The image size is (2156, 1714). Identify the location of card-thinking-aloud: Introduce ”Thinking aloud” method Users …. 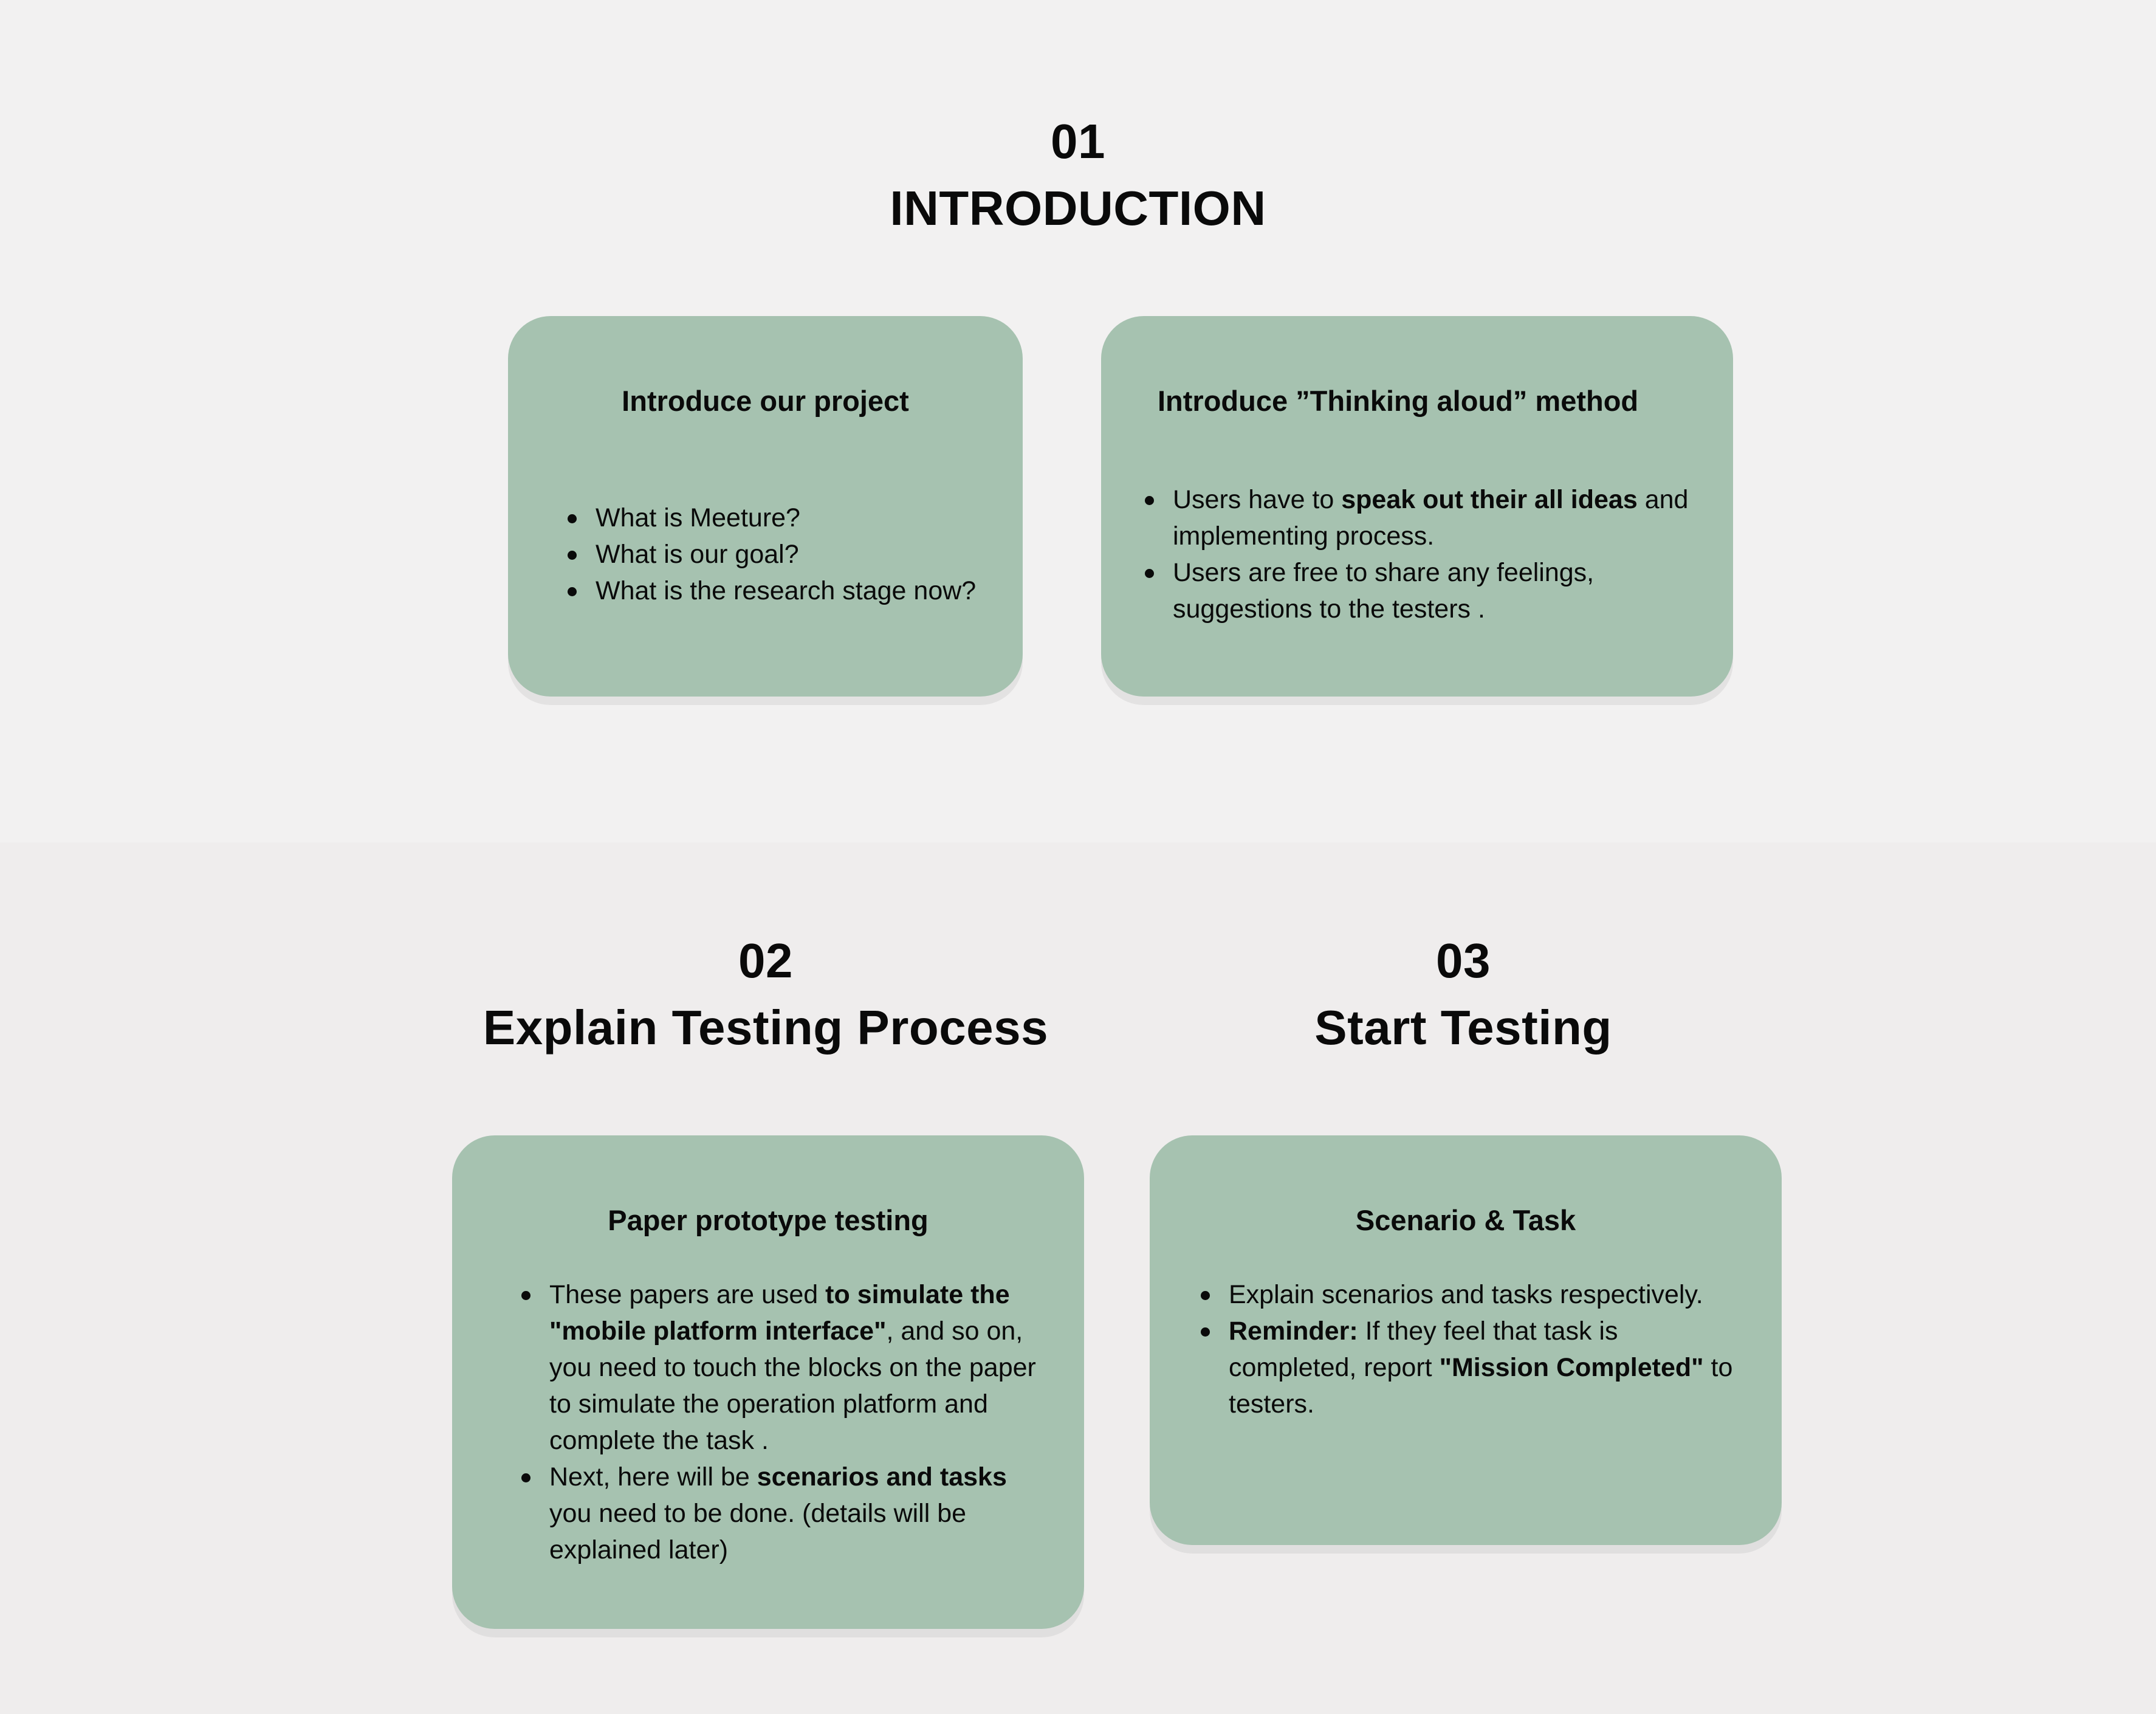
(1417, 507).